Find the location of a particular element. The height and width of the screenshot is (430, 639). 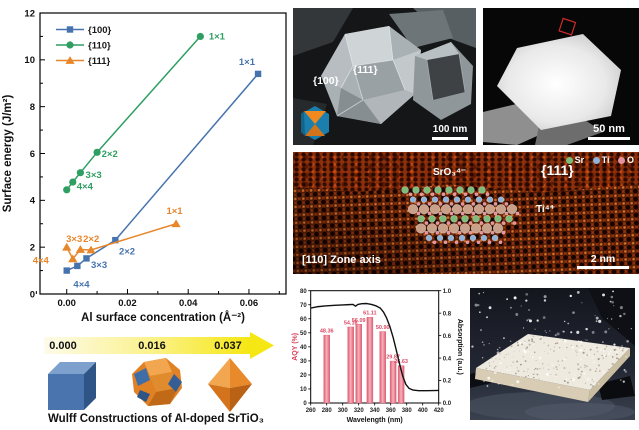

svg-text: 70 is located at coordinates (303, 306).